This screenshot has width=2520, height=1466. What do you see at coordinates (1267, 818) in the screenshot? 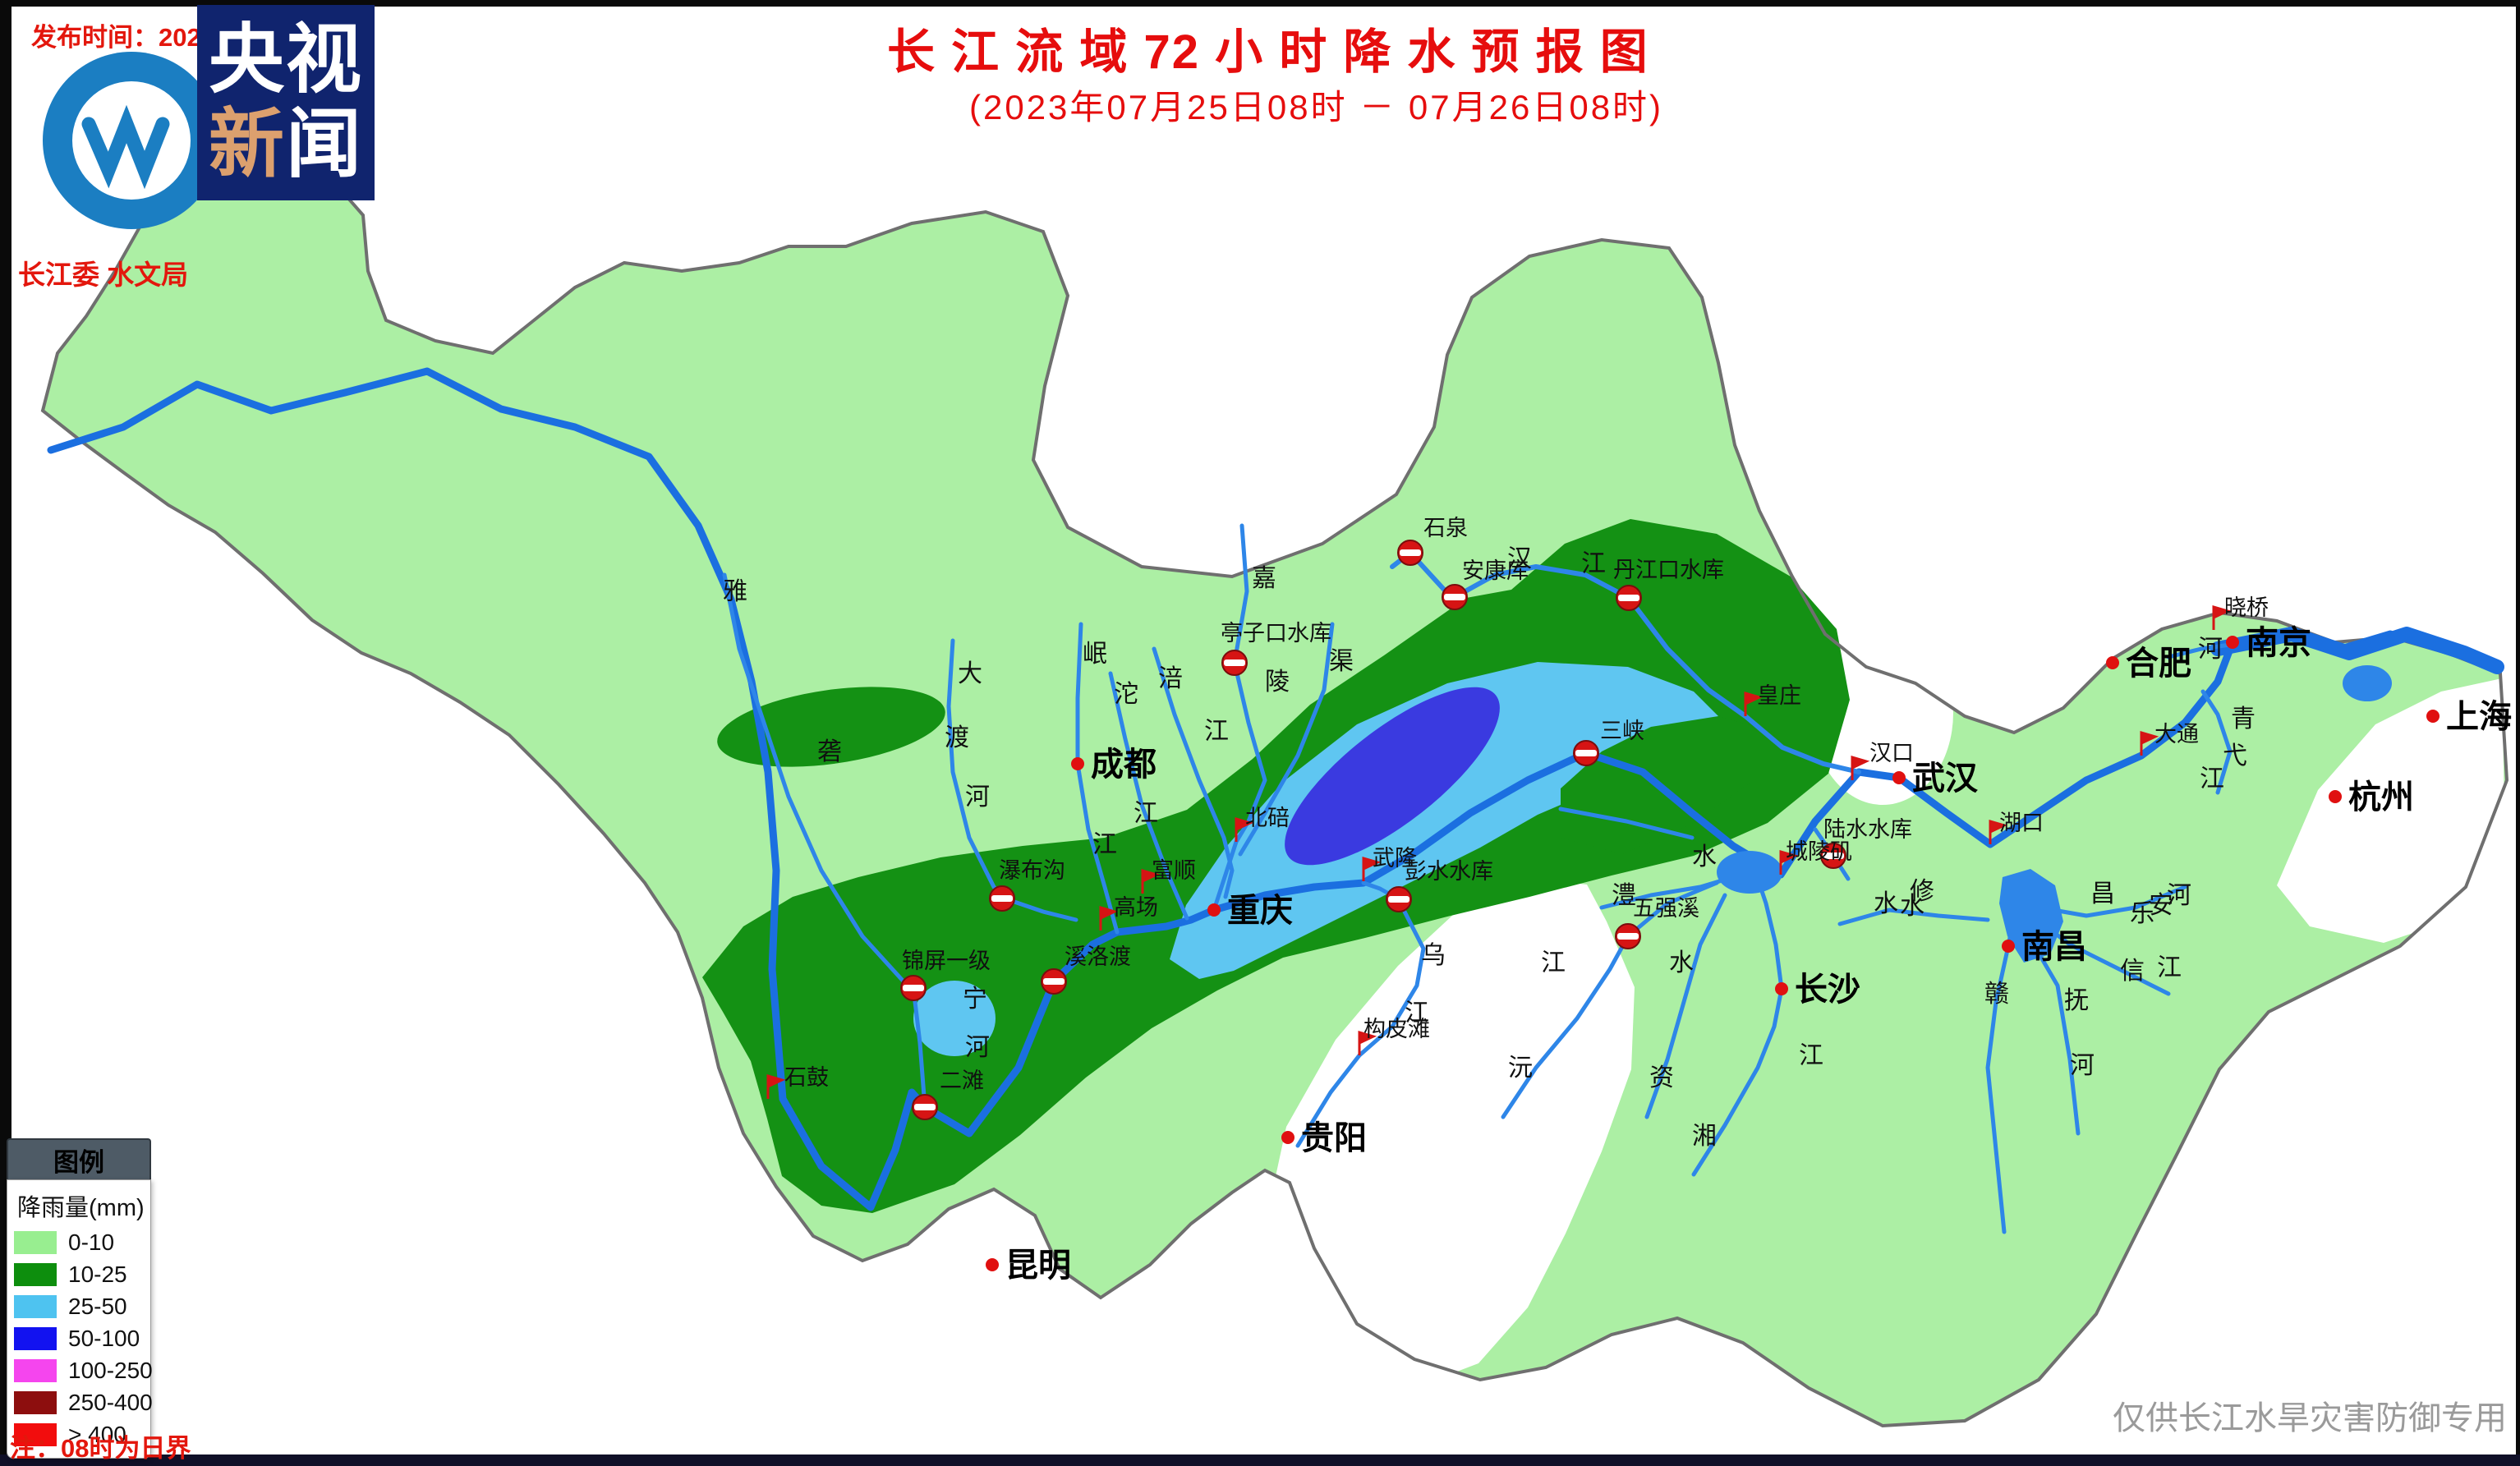
I see `station-label: 北碚` at bounding box center [1267, 818].